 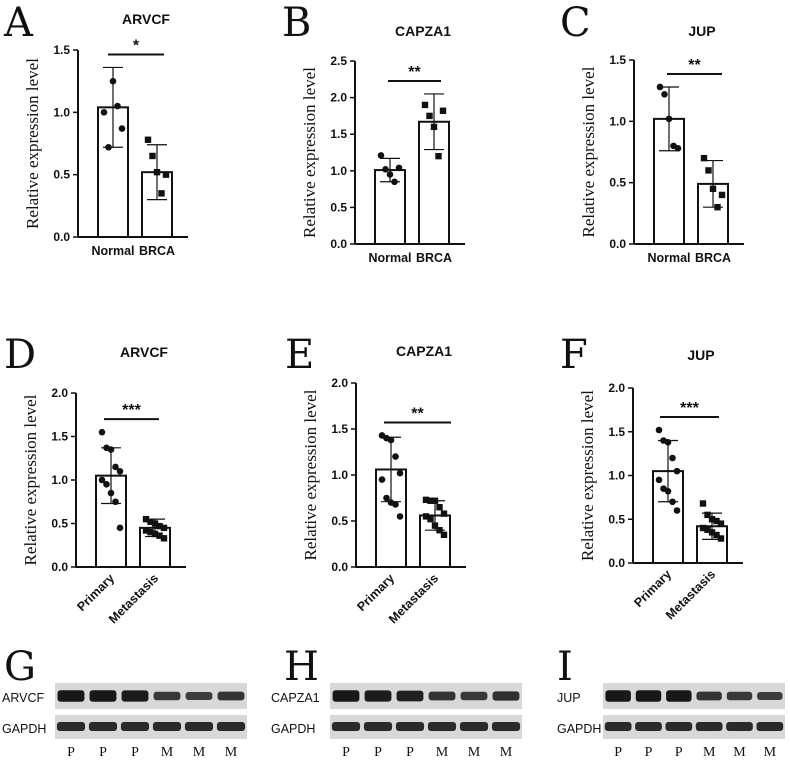 I want to click on protein-label: ARVCF, so click(x=23, y=698).